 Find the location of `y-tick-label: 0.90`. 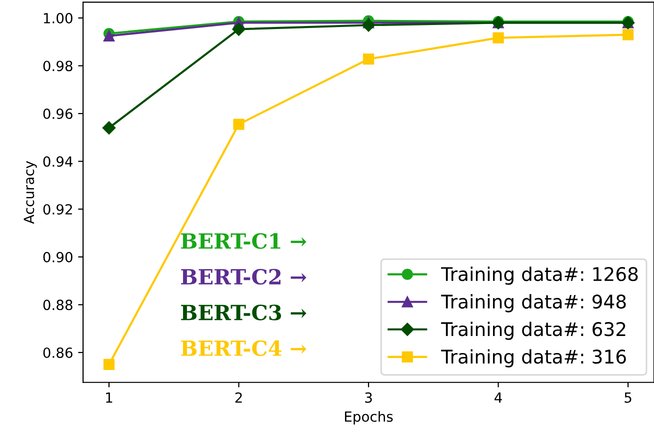

y-tick-label: 0.90 is located at coordinates (57, 257).